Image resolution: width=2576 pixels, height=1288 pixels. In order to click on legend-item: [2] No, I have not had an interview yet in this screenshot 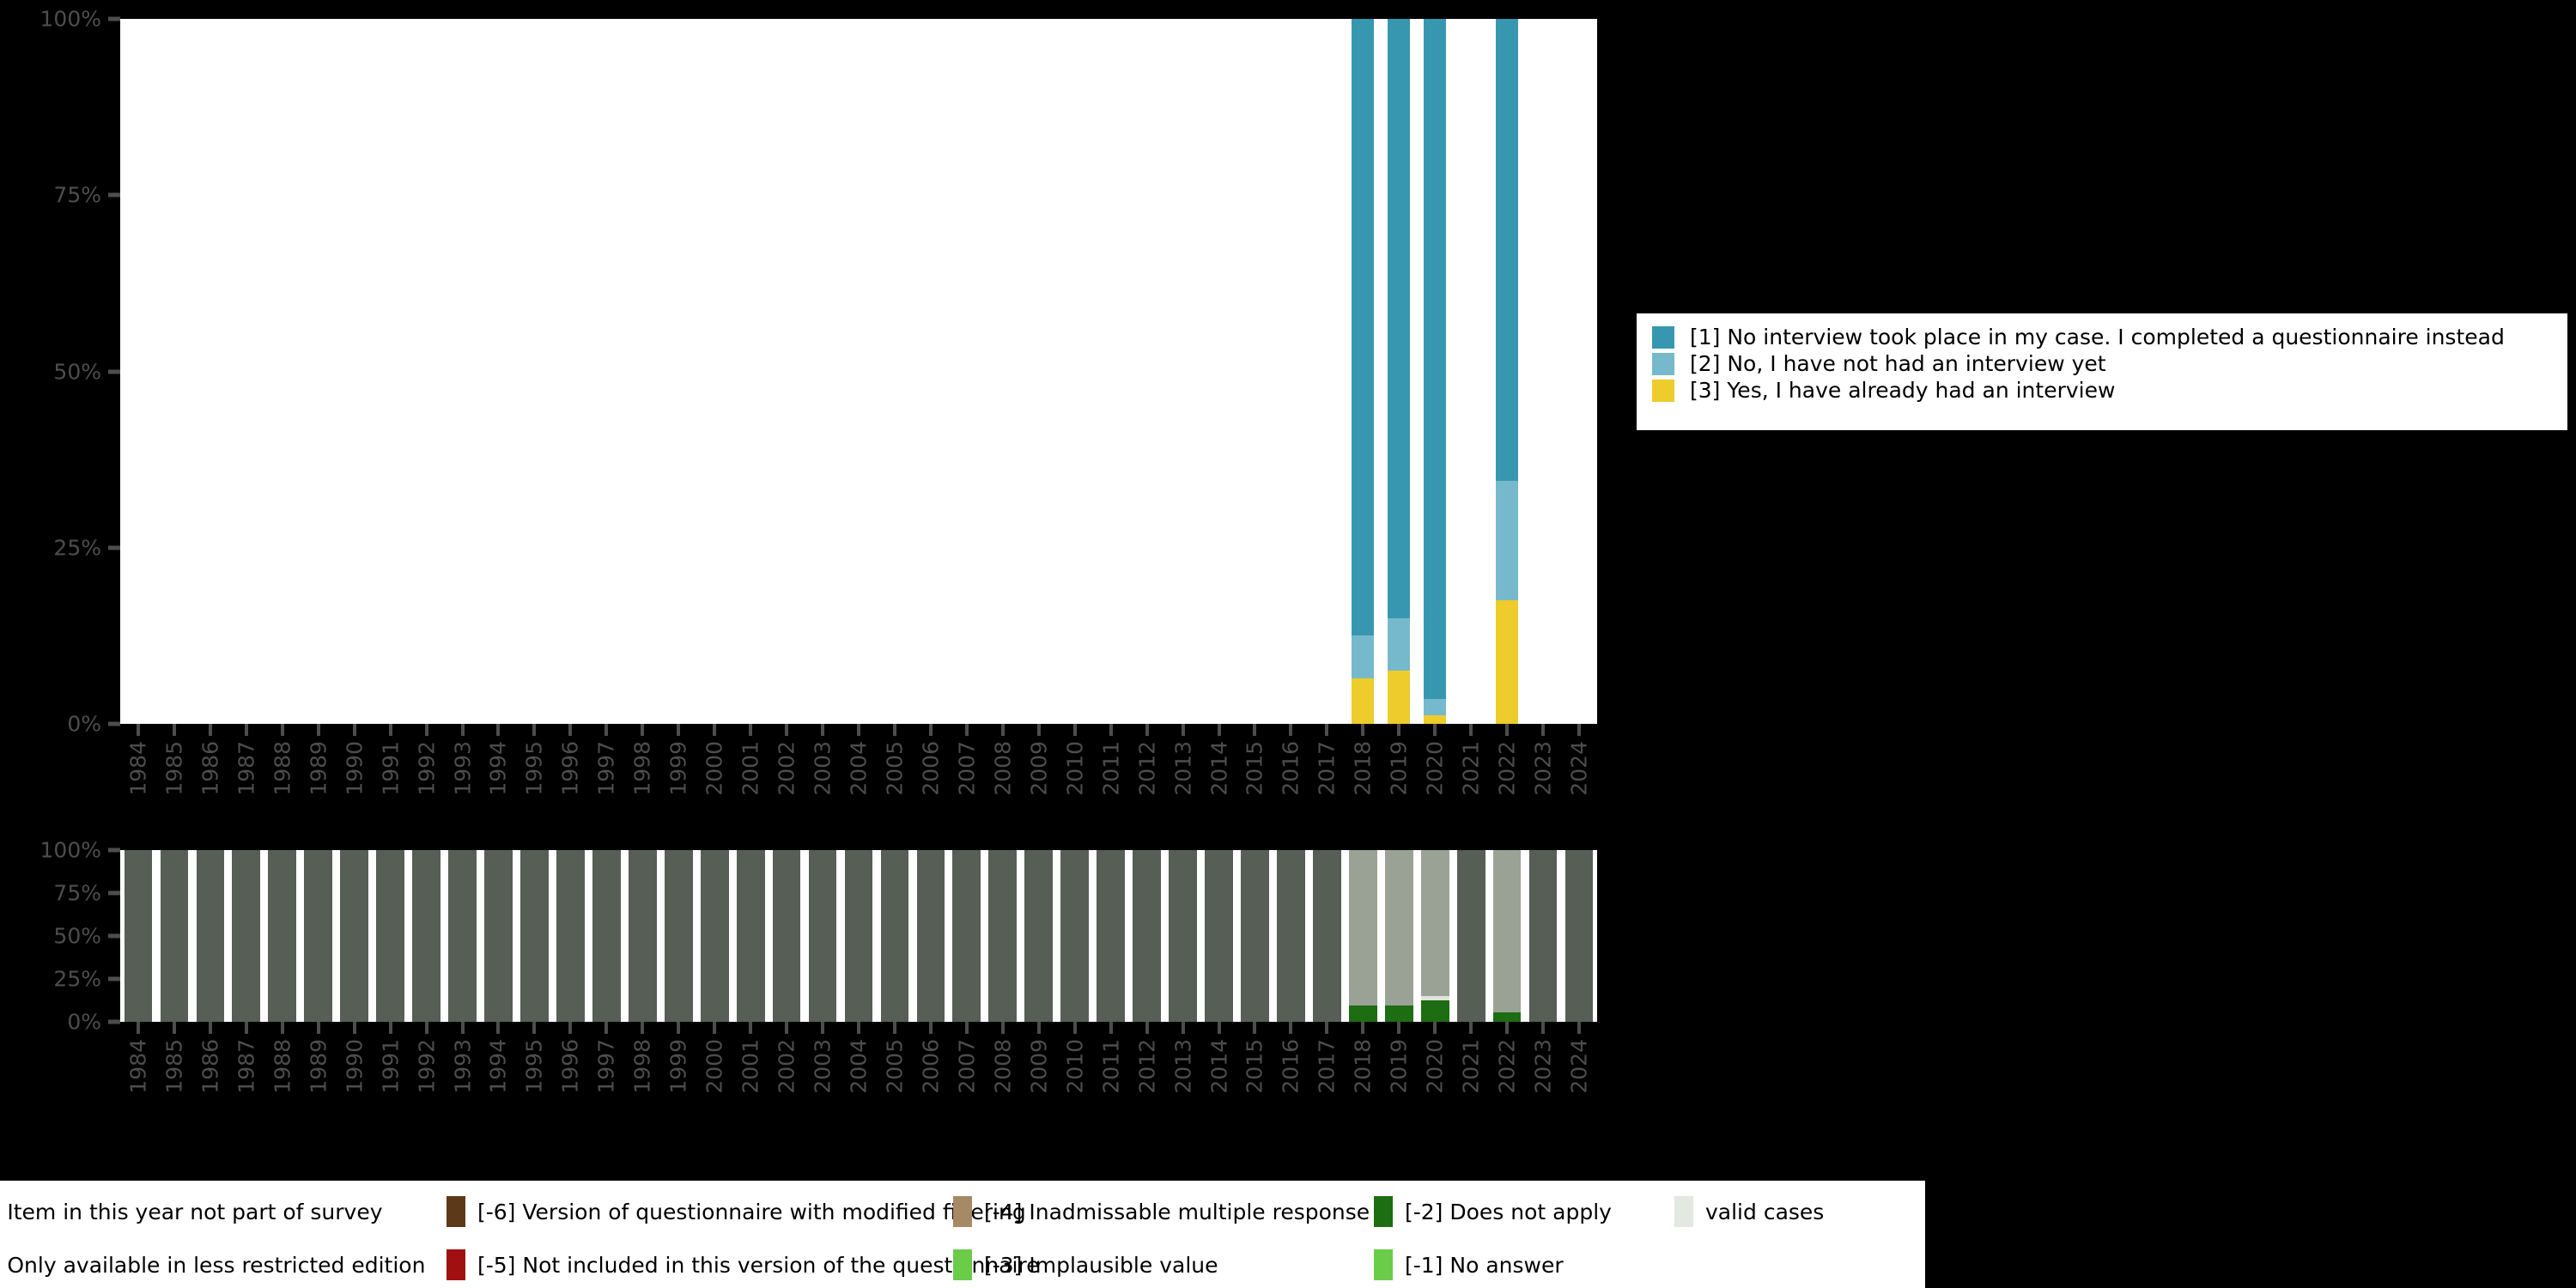, I will do `click(2109, 364)`.